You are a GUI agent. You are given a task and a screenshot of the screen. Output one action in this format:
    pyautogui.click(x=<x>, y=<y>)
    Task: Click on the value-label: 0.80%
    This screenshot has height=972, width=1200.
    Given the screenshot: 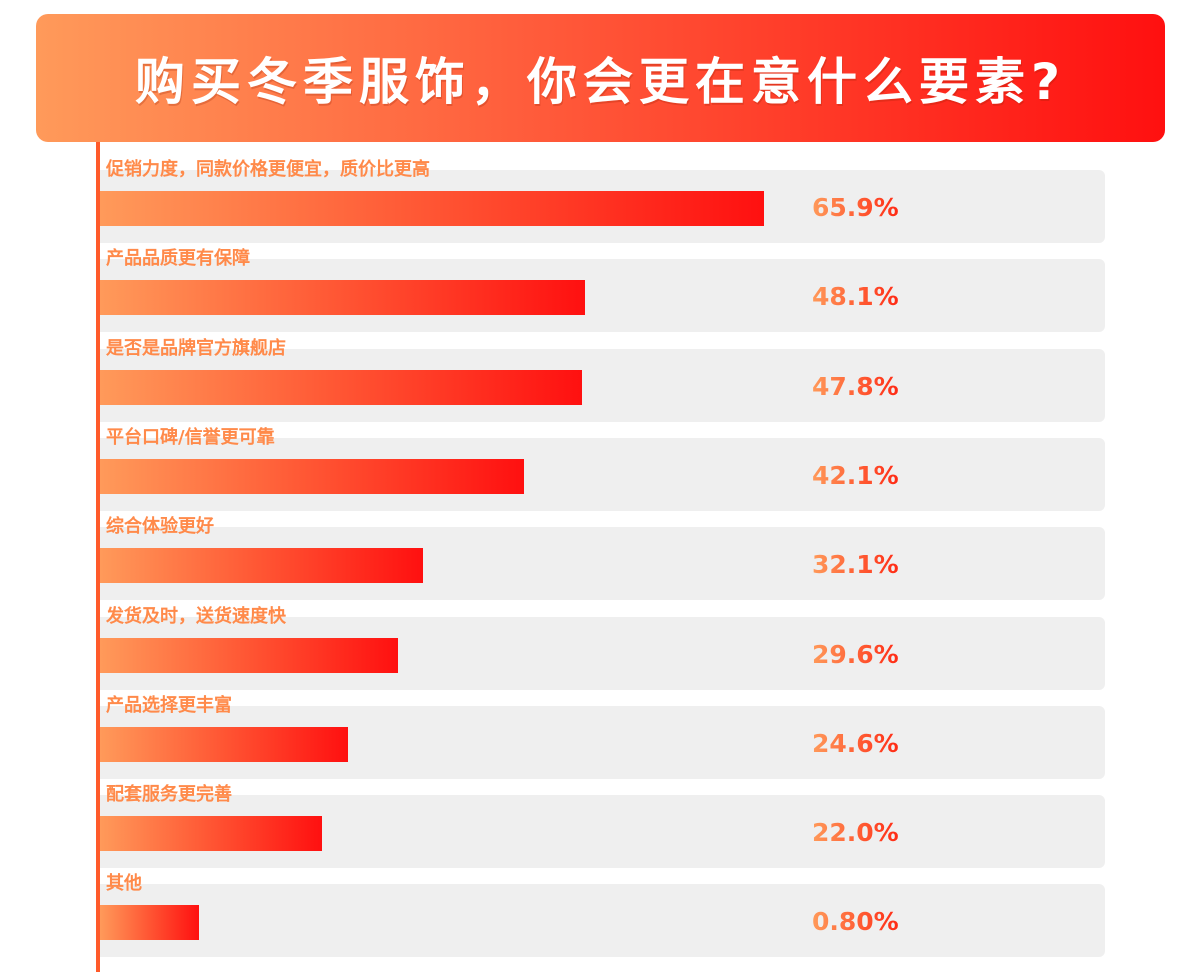 What is the action you would take?
    pyautogui.click(x=855, y=922)
    